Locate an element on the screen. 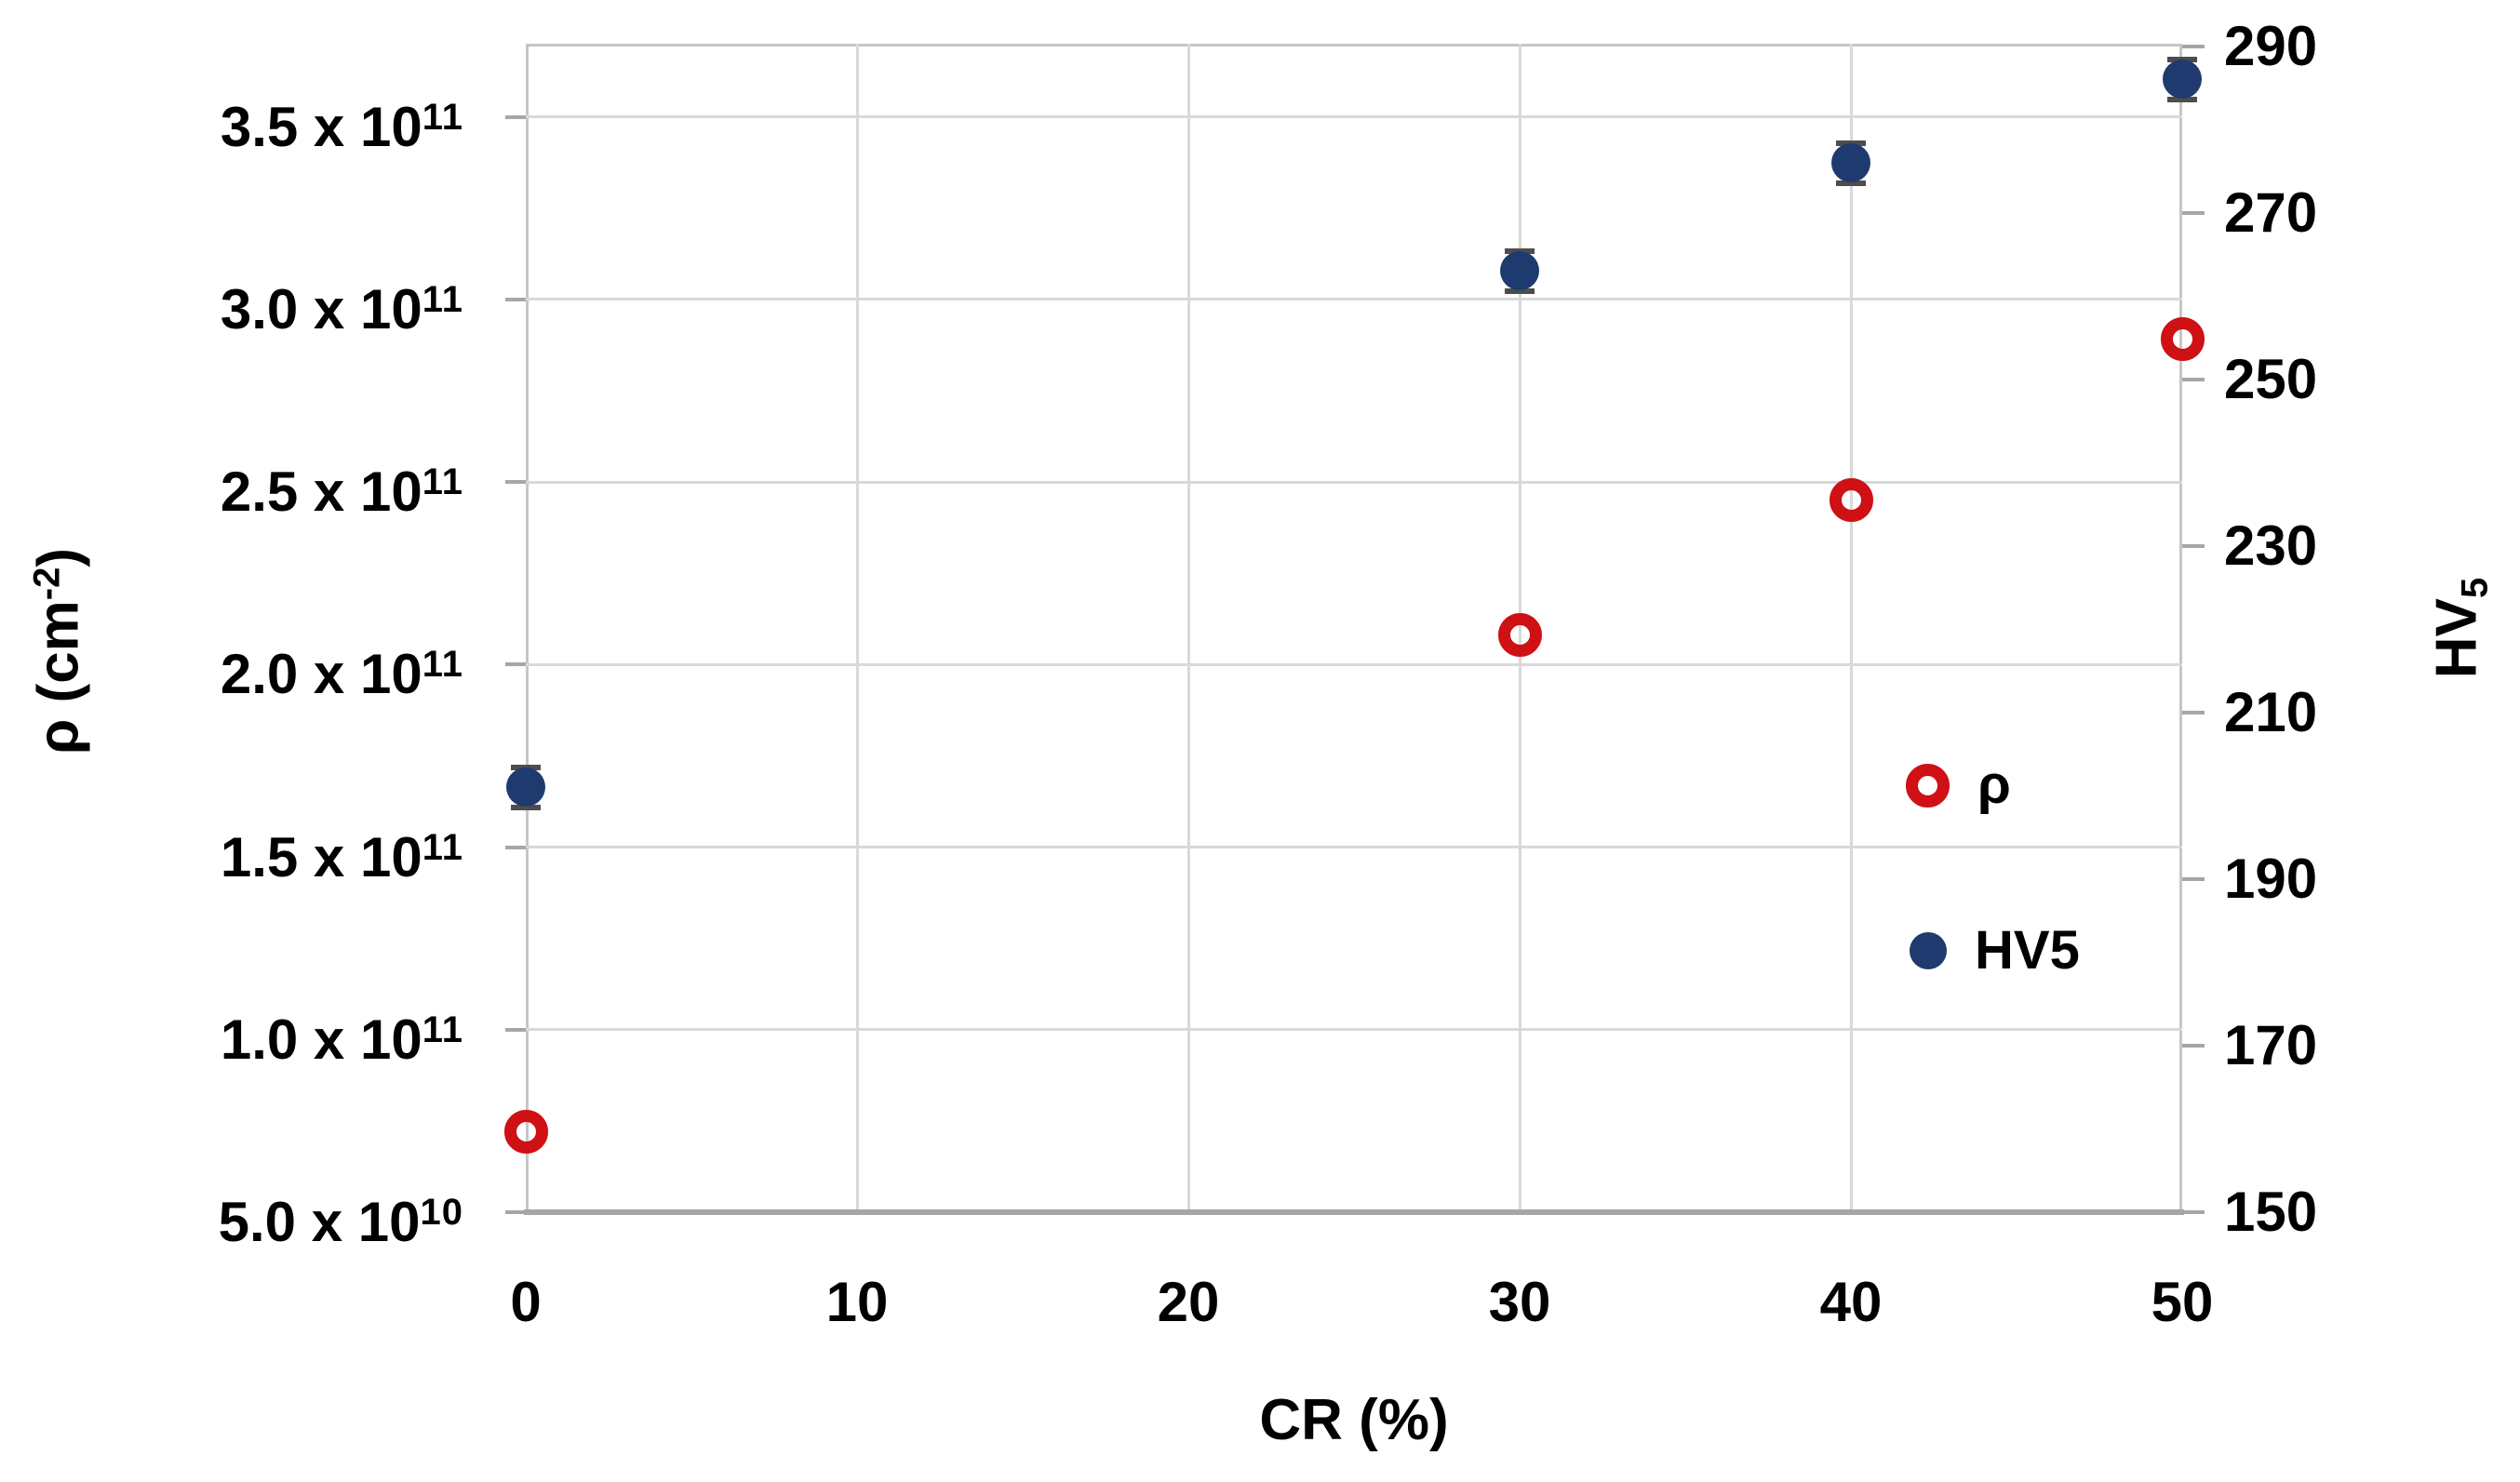 Image resolution: width=2520 pixels, height=1482 pixels. hv5-filled-circle-icon is located at coordinates (1928, 951).